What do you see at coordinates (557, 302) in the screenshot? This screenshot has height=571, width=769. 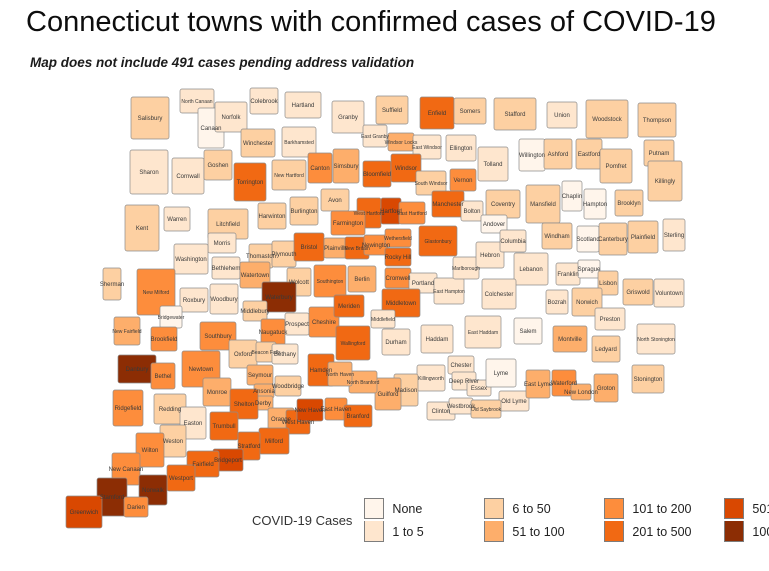 I see `town-bozrah` at bounding box center [557, 302].